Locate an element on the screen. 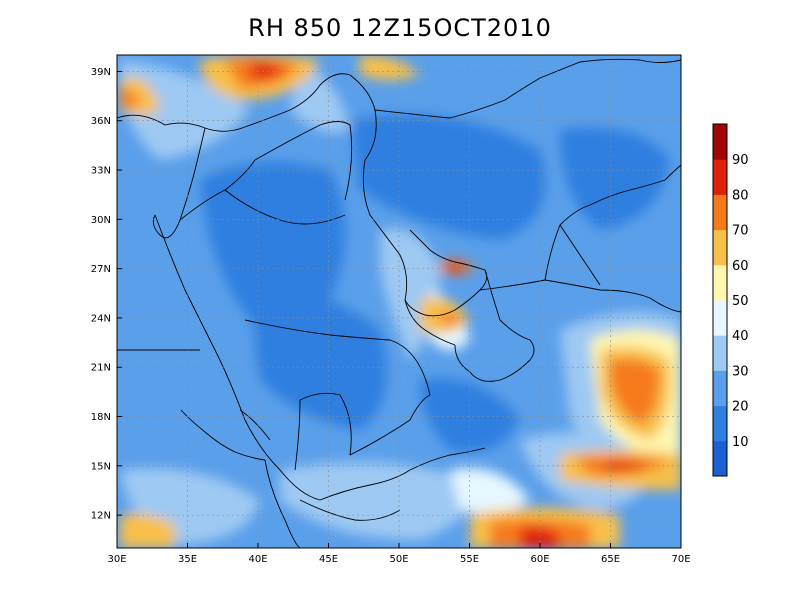 The width and height of the screenshot is (800, 600). y-tick-label: 15N is located at coordinates (101, 466).